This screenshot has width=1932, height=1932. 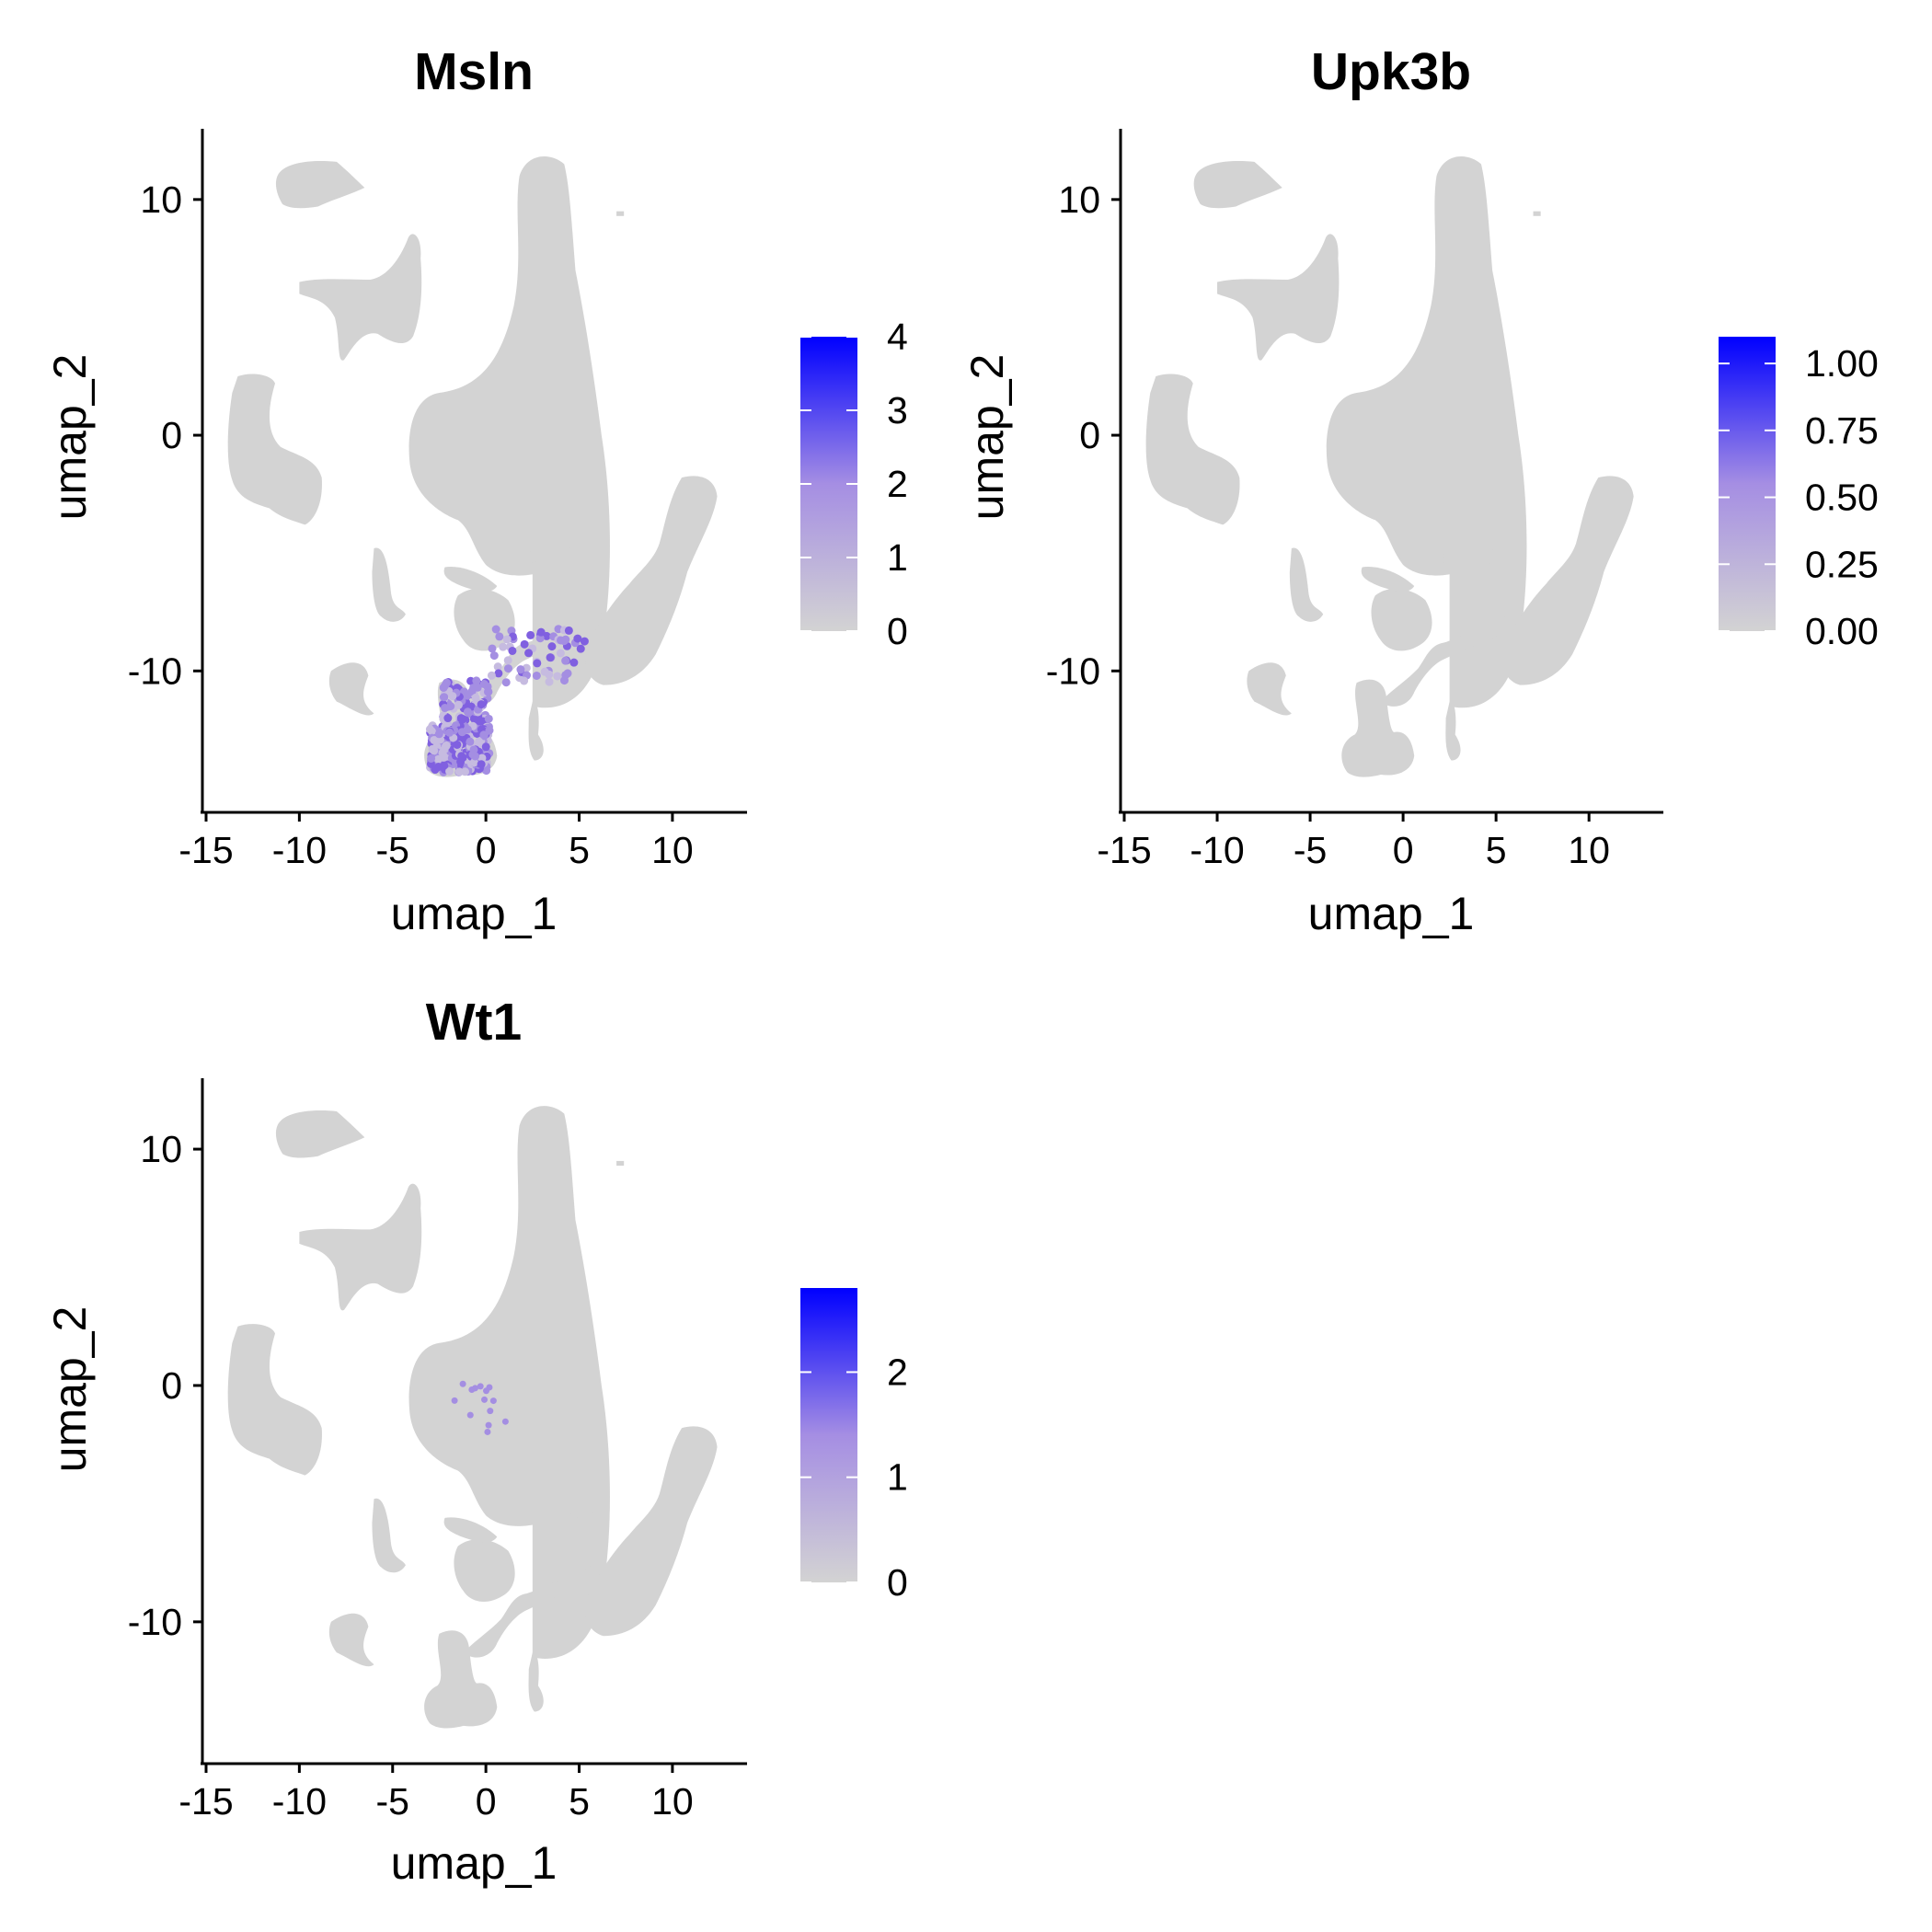 What do you see at coordinates (1589, 850) in the screenshot?
I see `x-tick-label: 10` at bounding box center [1589, 850].